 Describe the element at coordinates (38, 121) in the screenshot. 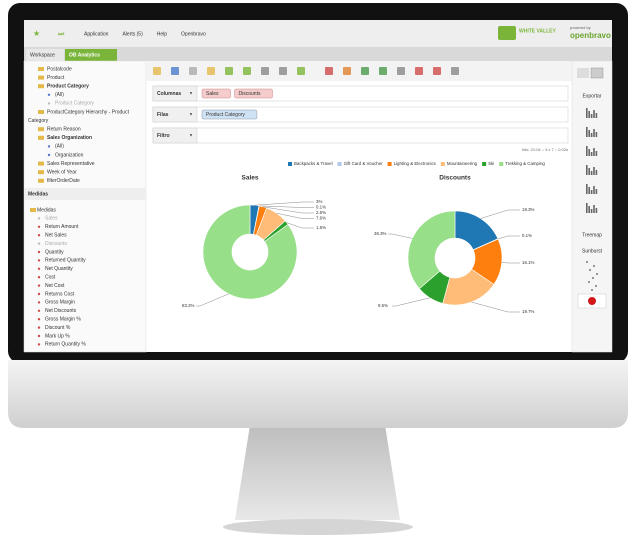

I see `tree-item: Category` at that location.